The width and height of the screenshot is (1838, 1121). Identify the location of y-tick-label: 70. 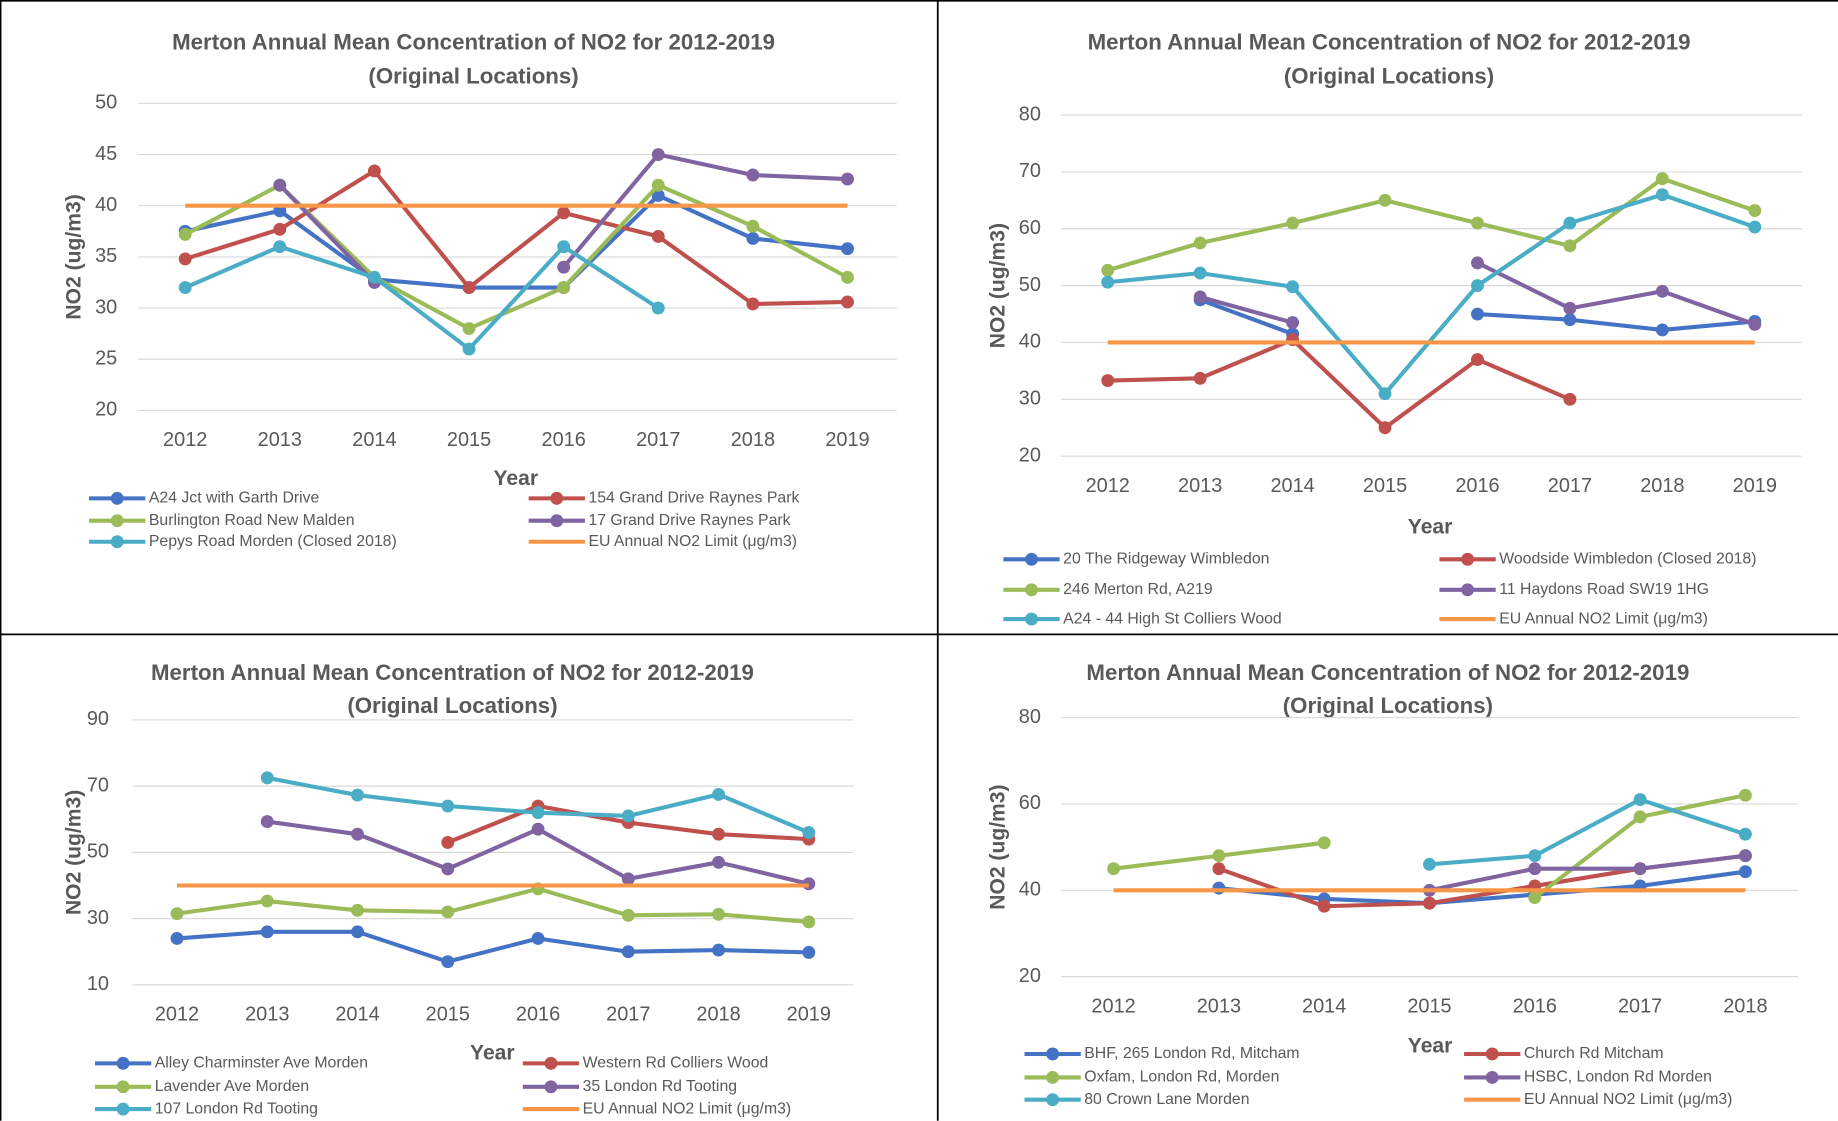
(1030, 171).